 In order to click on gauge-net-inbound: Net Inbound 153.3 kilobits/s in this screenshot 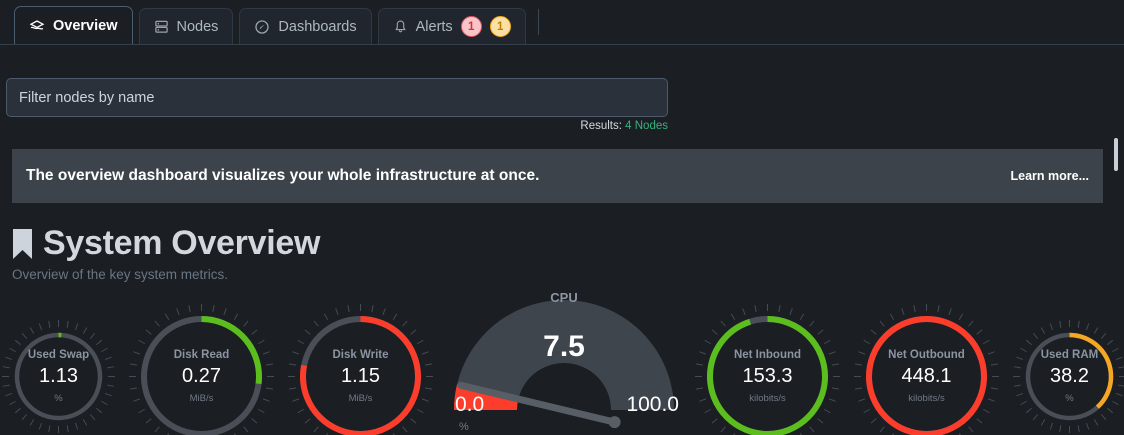, I will do `click(767, 368)`.